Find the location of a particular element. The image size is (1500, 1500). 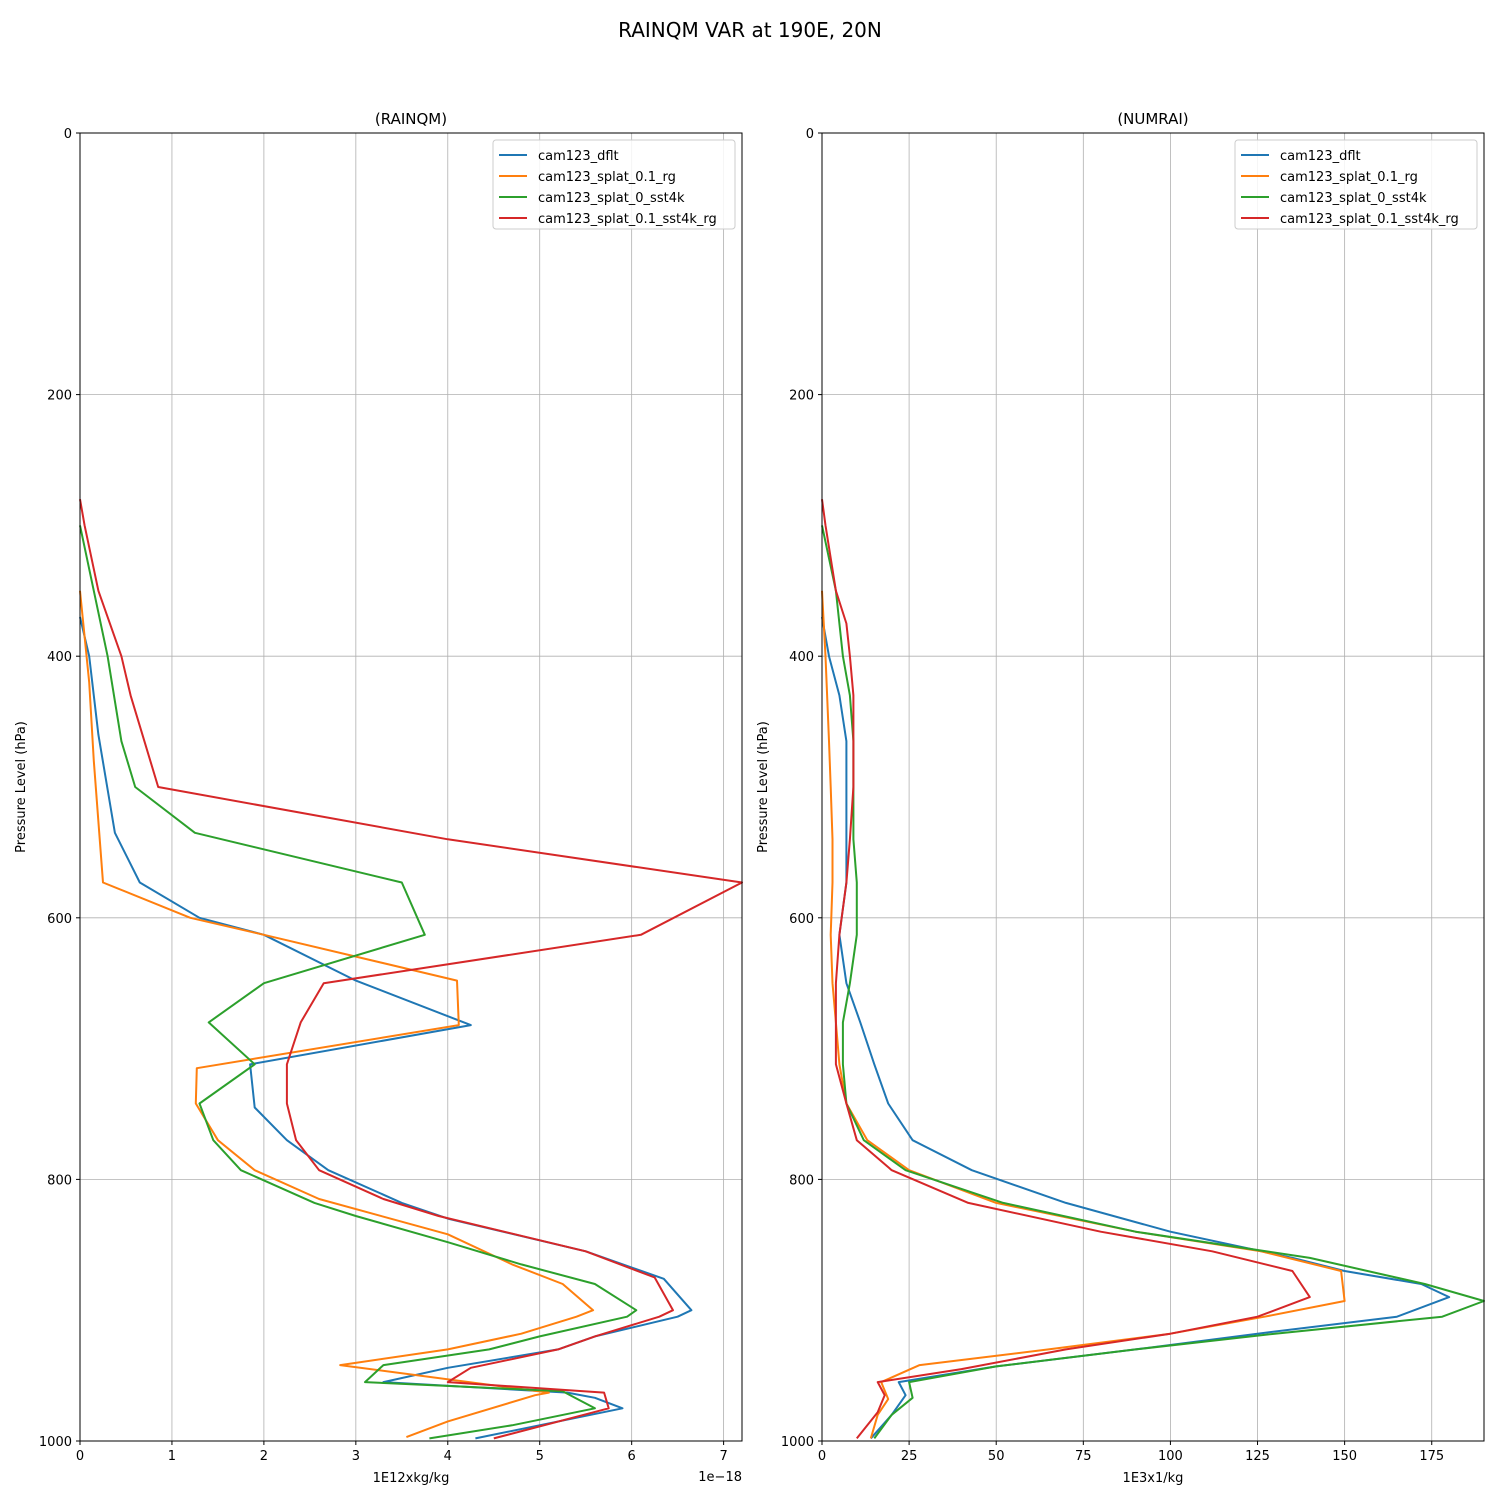

x-tick-label-5: 125 is located at coordinates (1257, 1456).